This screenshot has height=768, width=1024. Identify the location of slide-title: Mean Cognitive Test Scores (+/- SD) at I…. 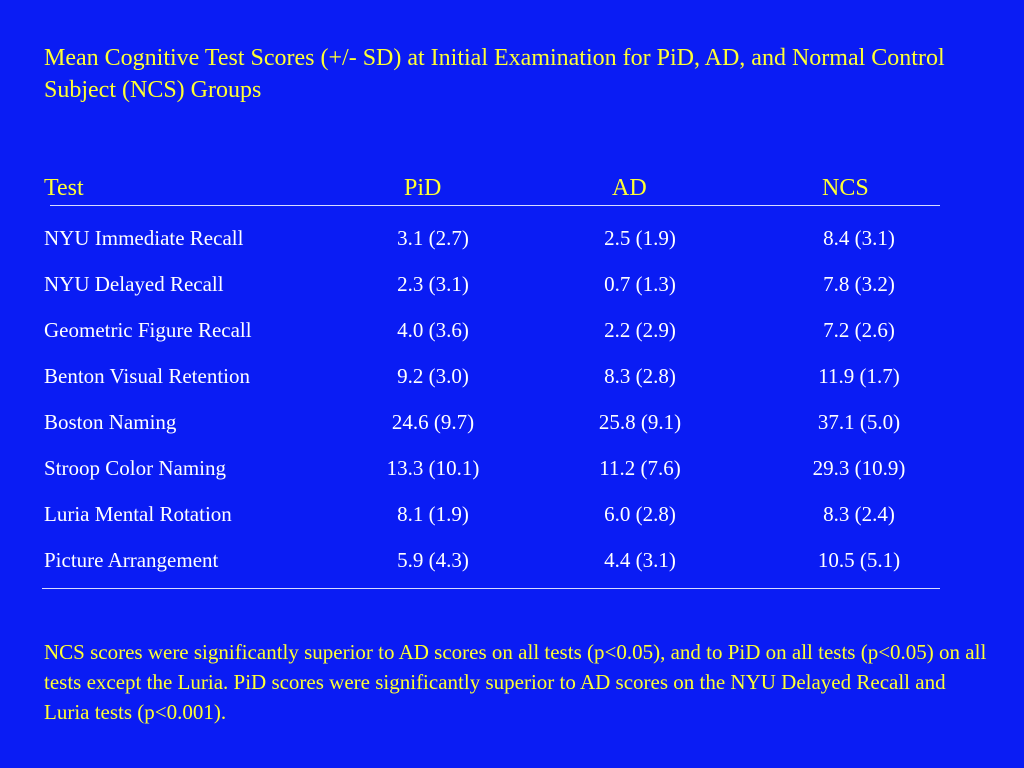
(494, 74).